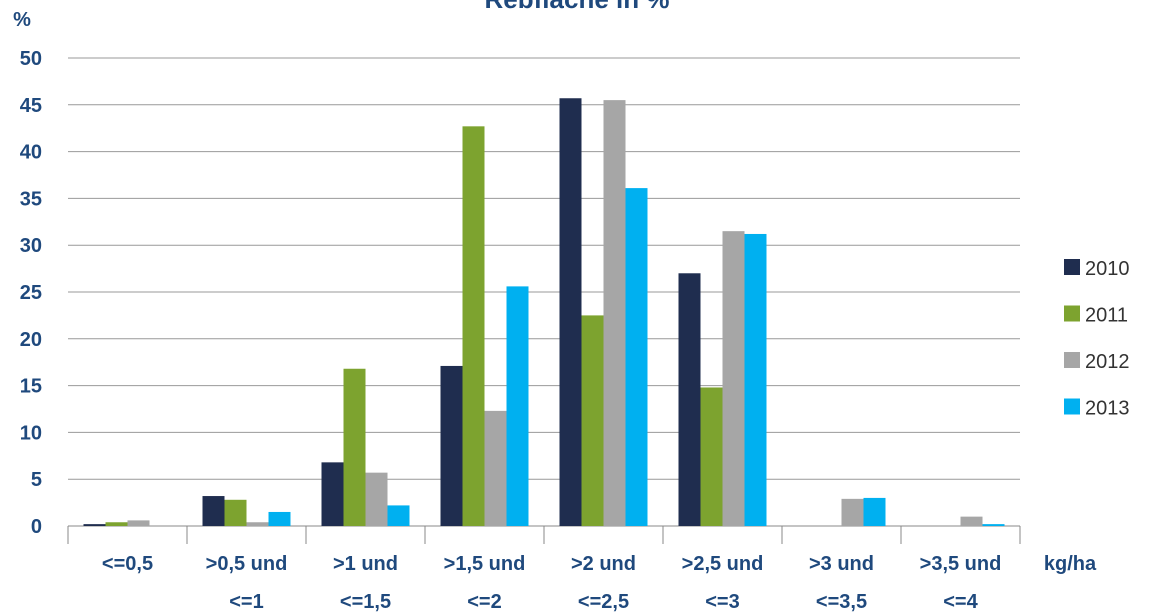 The height and width of the screenshot is (613, 1155). What do you see at coordinates (31, 246) in the screenshot?
I see `y-tick-label: 30` at bounding box center [31, 246].